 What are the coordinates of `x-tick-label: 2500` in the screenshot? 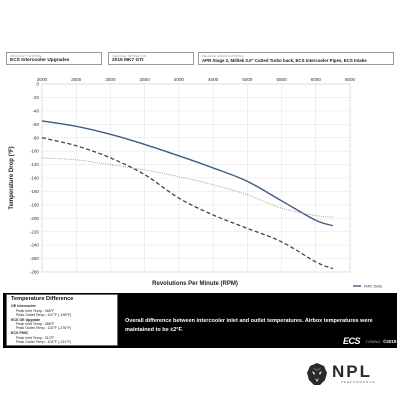 It's located at (76, 79).